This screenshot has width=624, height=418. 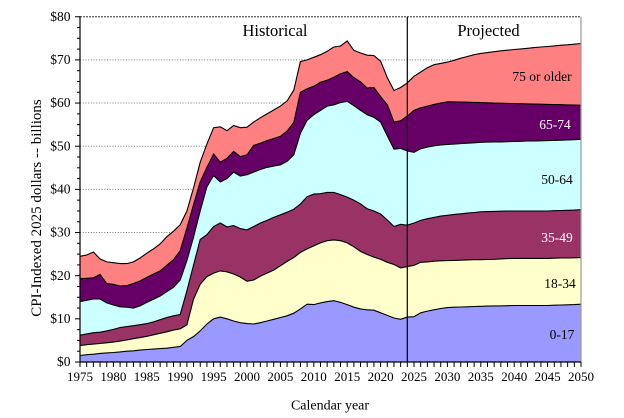 What do you see at coordinates (64, 361) in the screenshot?
I see `svg-text: $0` at bounding box center [64, 361].